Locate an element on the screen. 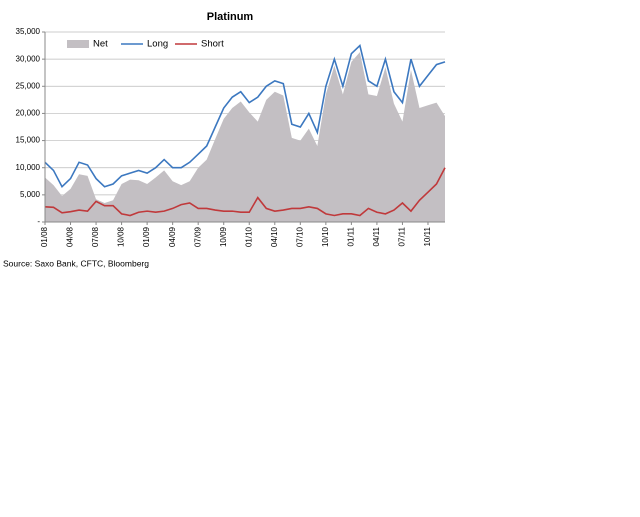  x-tick-label: 07/08 is located at coordinates (95, 236).